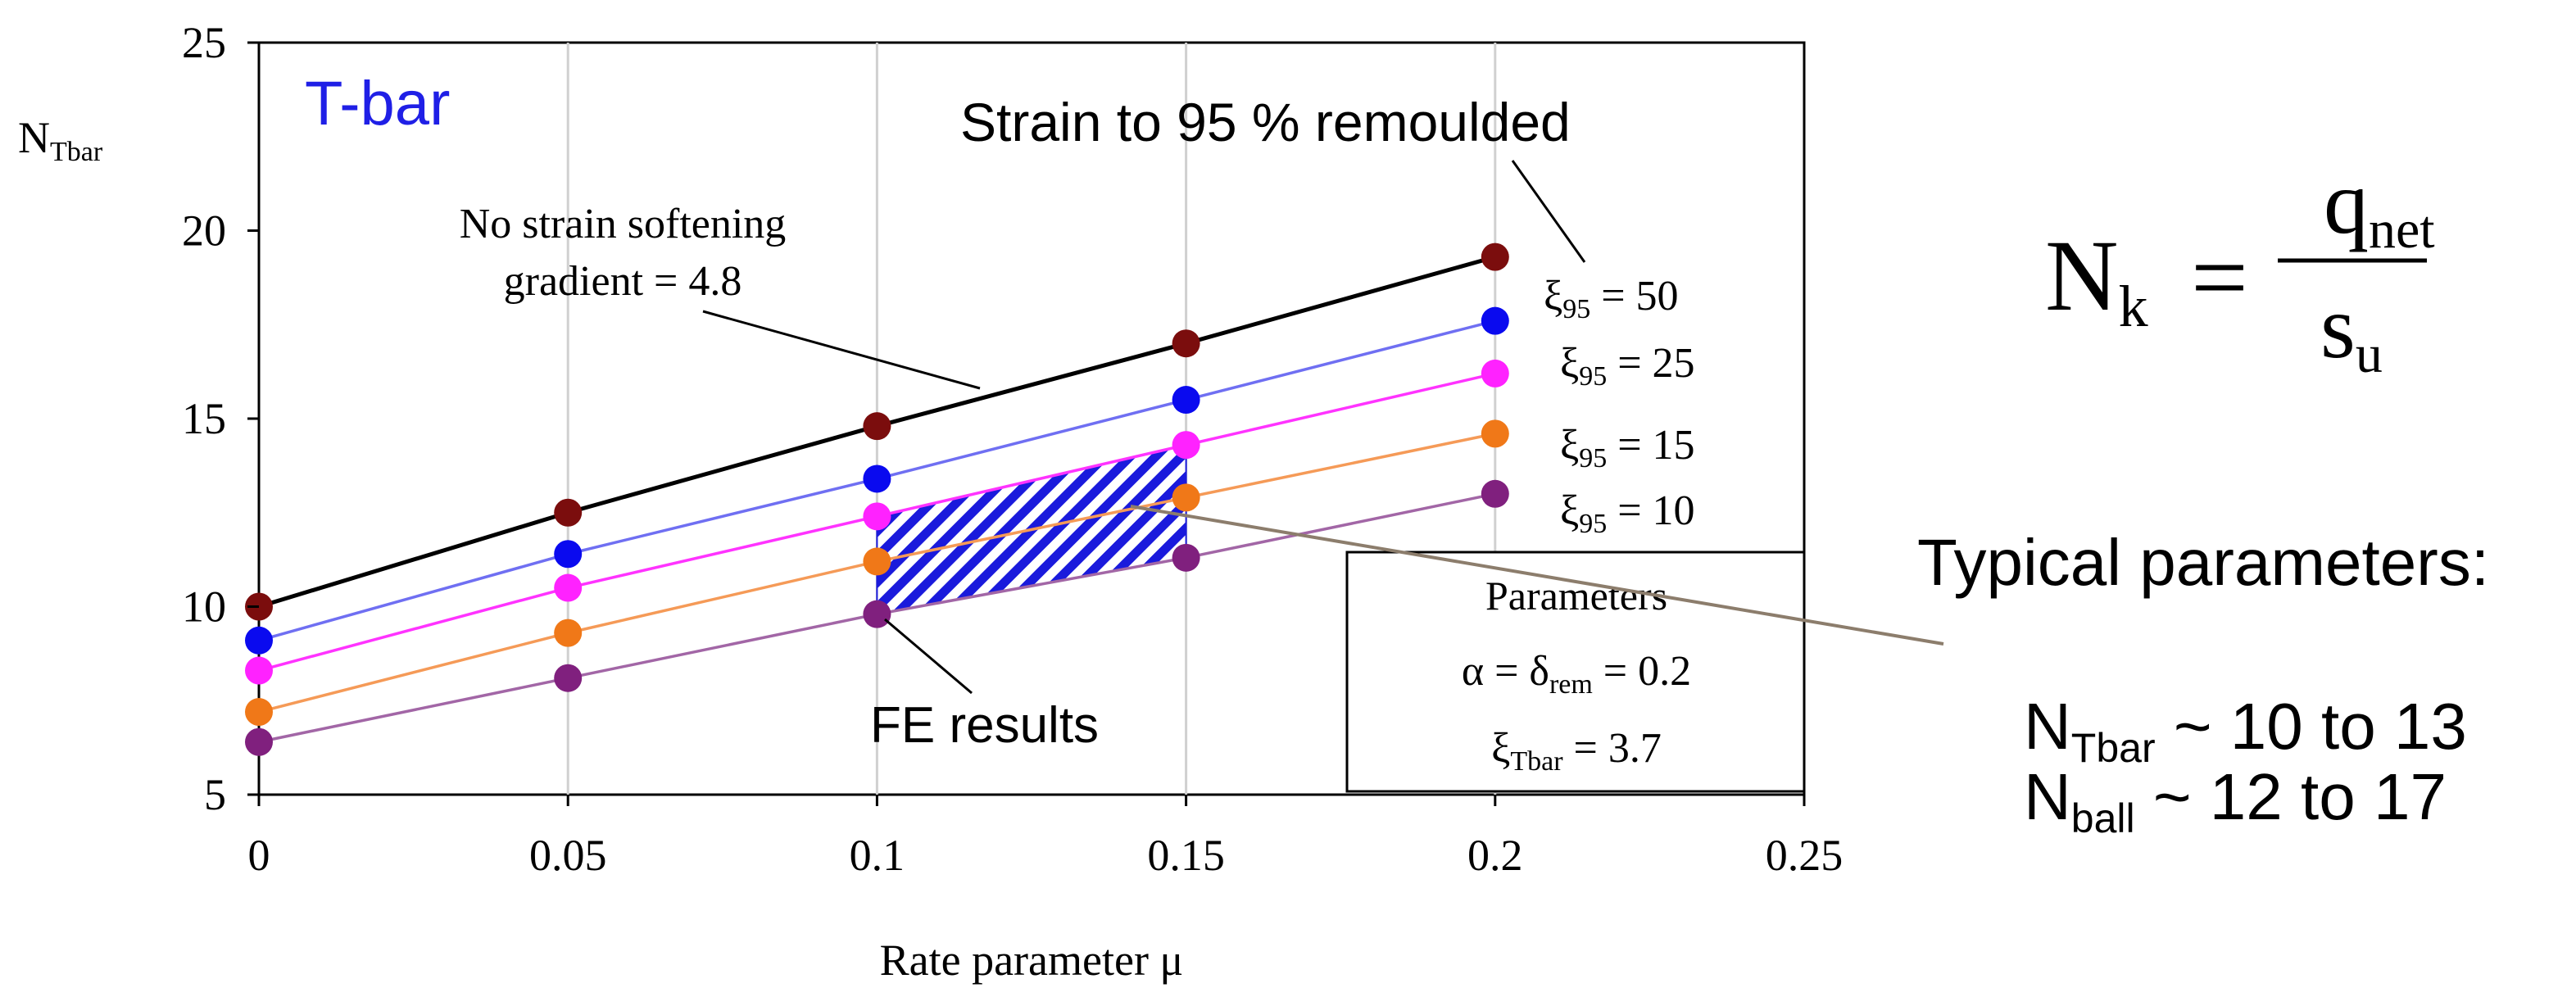 This screenshot has height=1006, width=2576. I want to click on typical-nball: Nball ~ 12 to 17, so click(2235, 801).